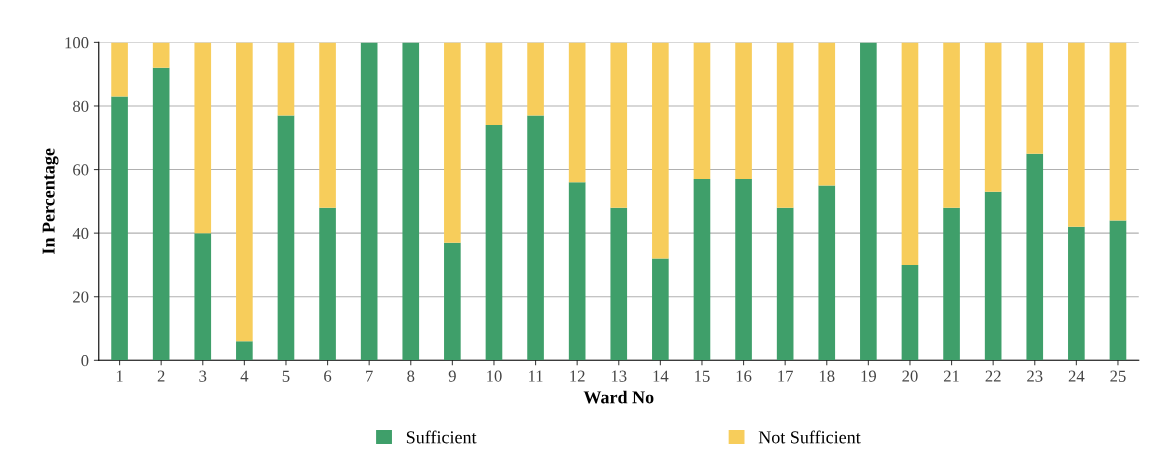  Describe the element at coordinates (1035, 376) in the screenshot. I see `x-tick-label: 23` at that location.